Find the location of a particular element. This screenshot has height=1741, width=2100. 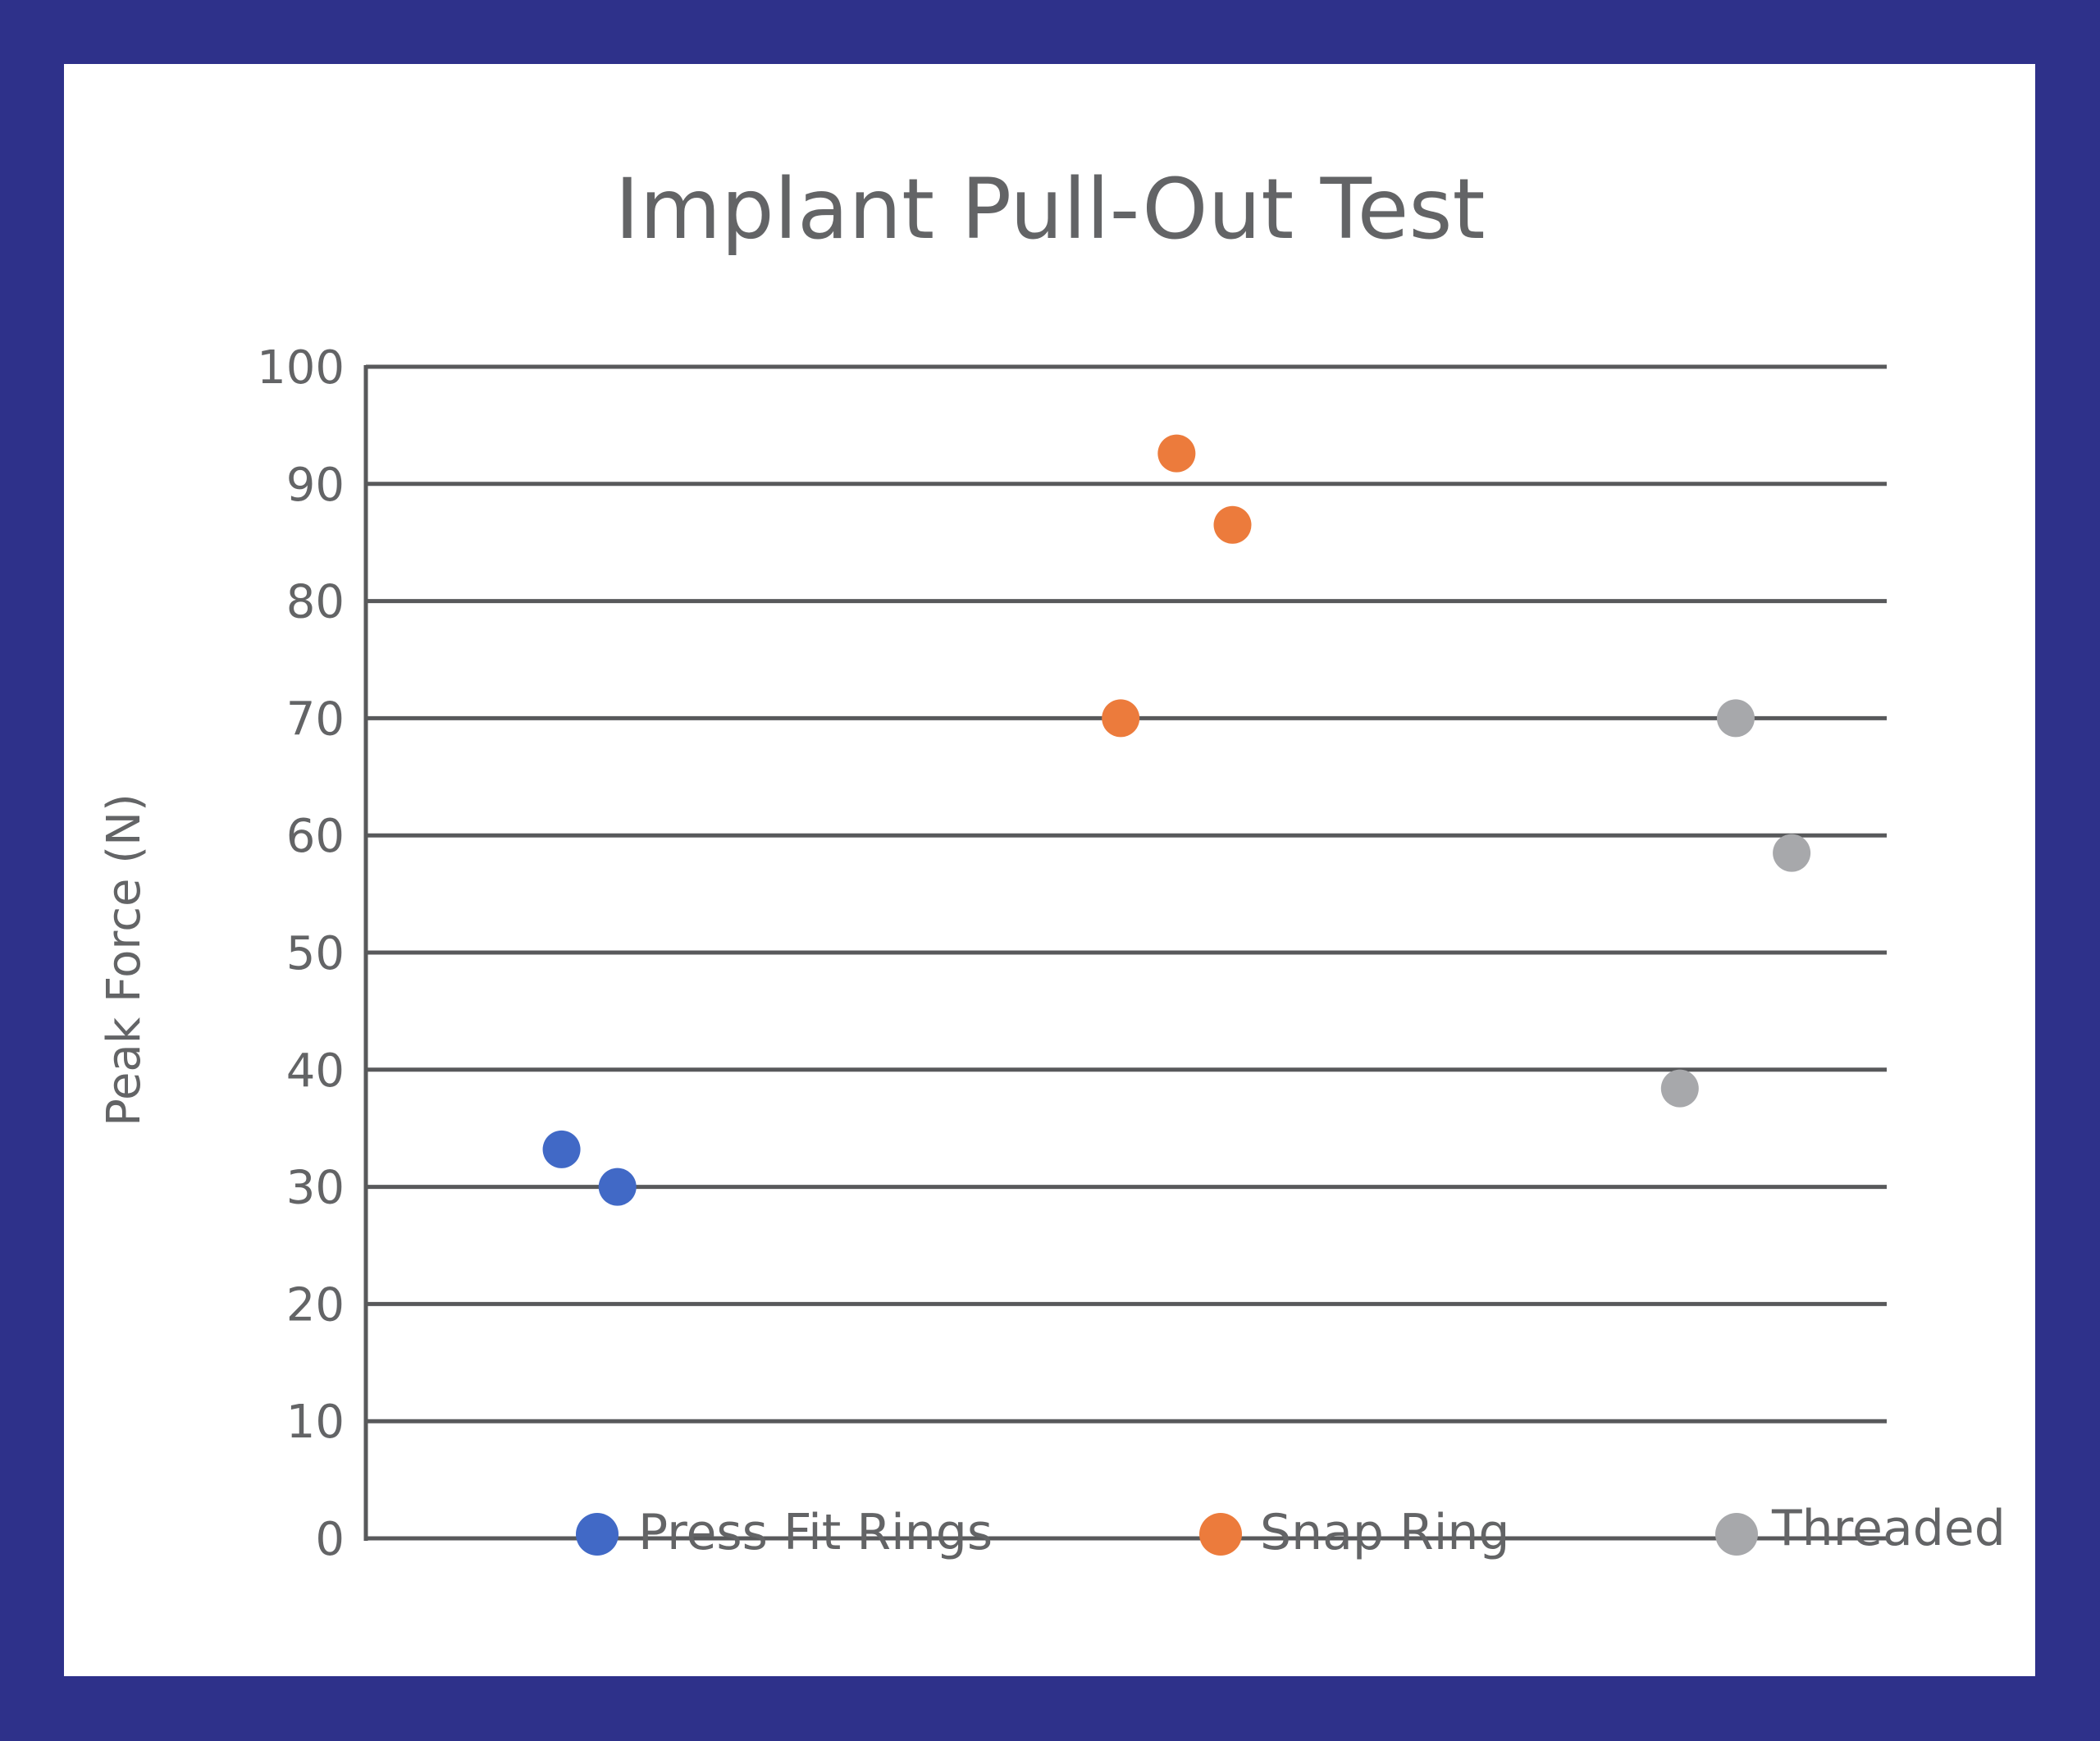

legend-item-snap-ring: Snap Ring is located at coordinates (1354, 1533).